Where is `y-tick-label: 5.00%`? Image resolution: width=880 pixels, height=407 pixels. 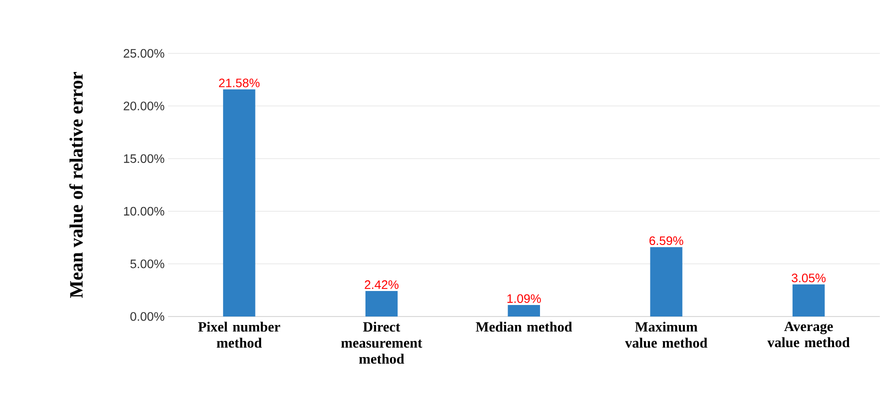 y-tick-label: 5.00% is located at coordinates (147, 264).